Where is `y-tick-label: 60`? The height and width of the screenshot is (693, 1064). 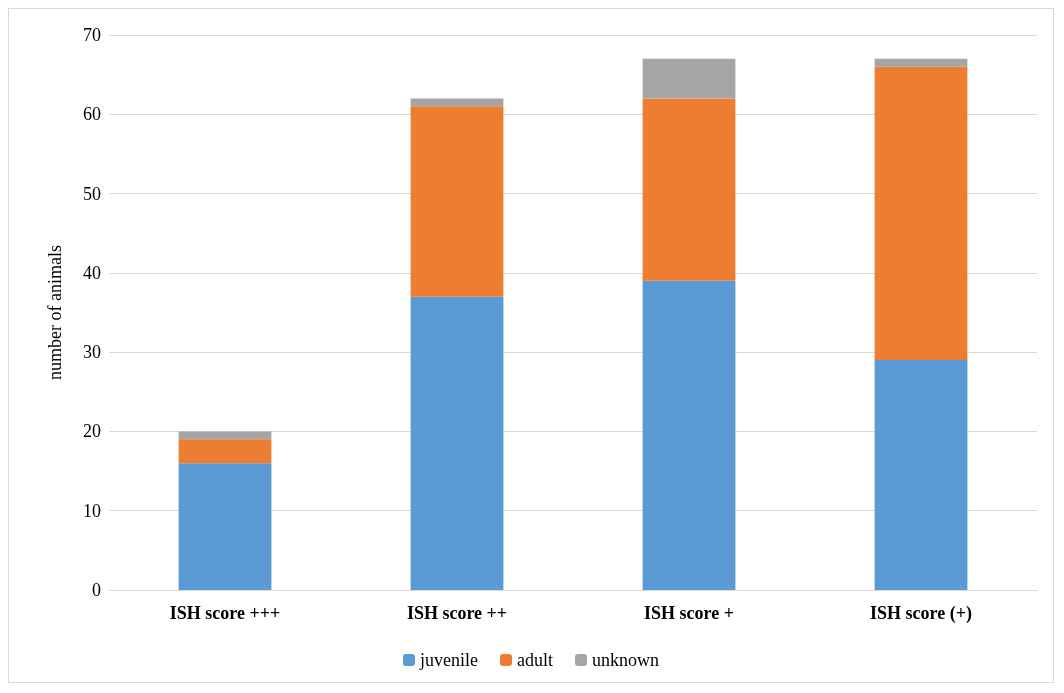 y-tick-label: 60 is located at coordinates (92, 114).